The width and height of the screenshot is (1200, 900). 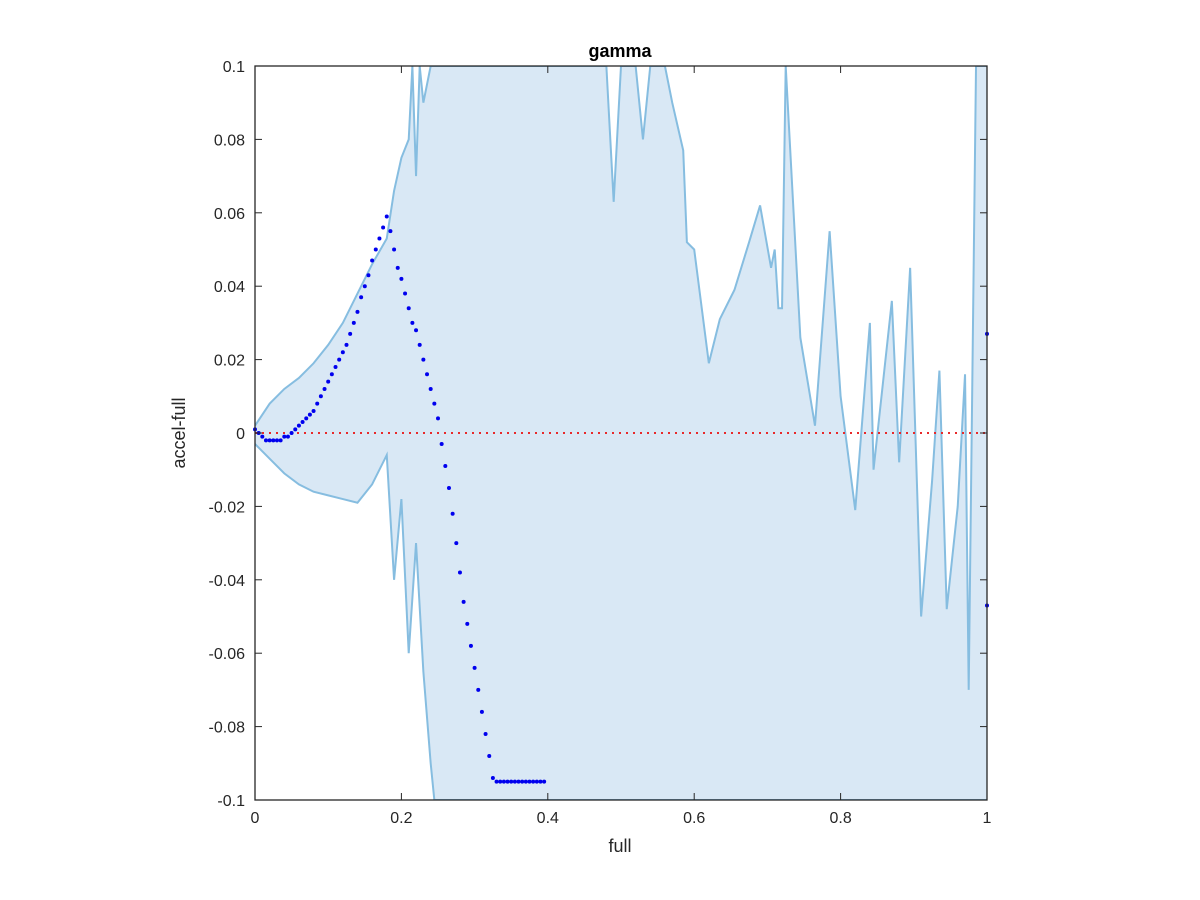 What do you see at coordinates (234, 67) in the screenshot?
I see `y-tick-label: 0.1` at bounding box center [234, 67].